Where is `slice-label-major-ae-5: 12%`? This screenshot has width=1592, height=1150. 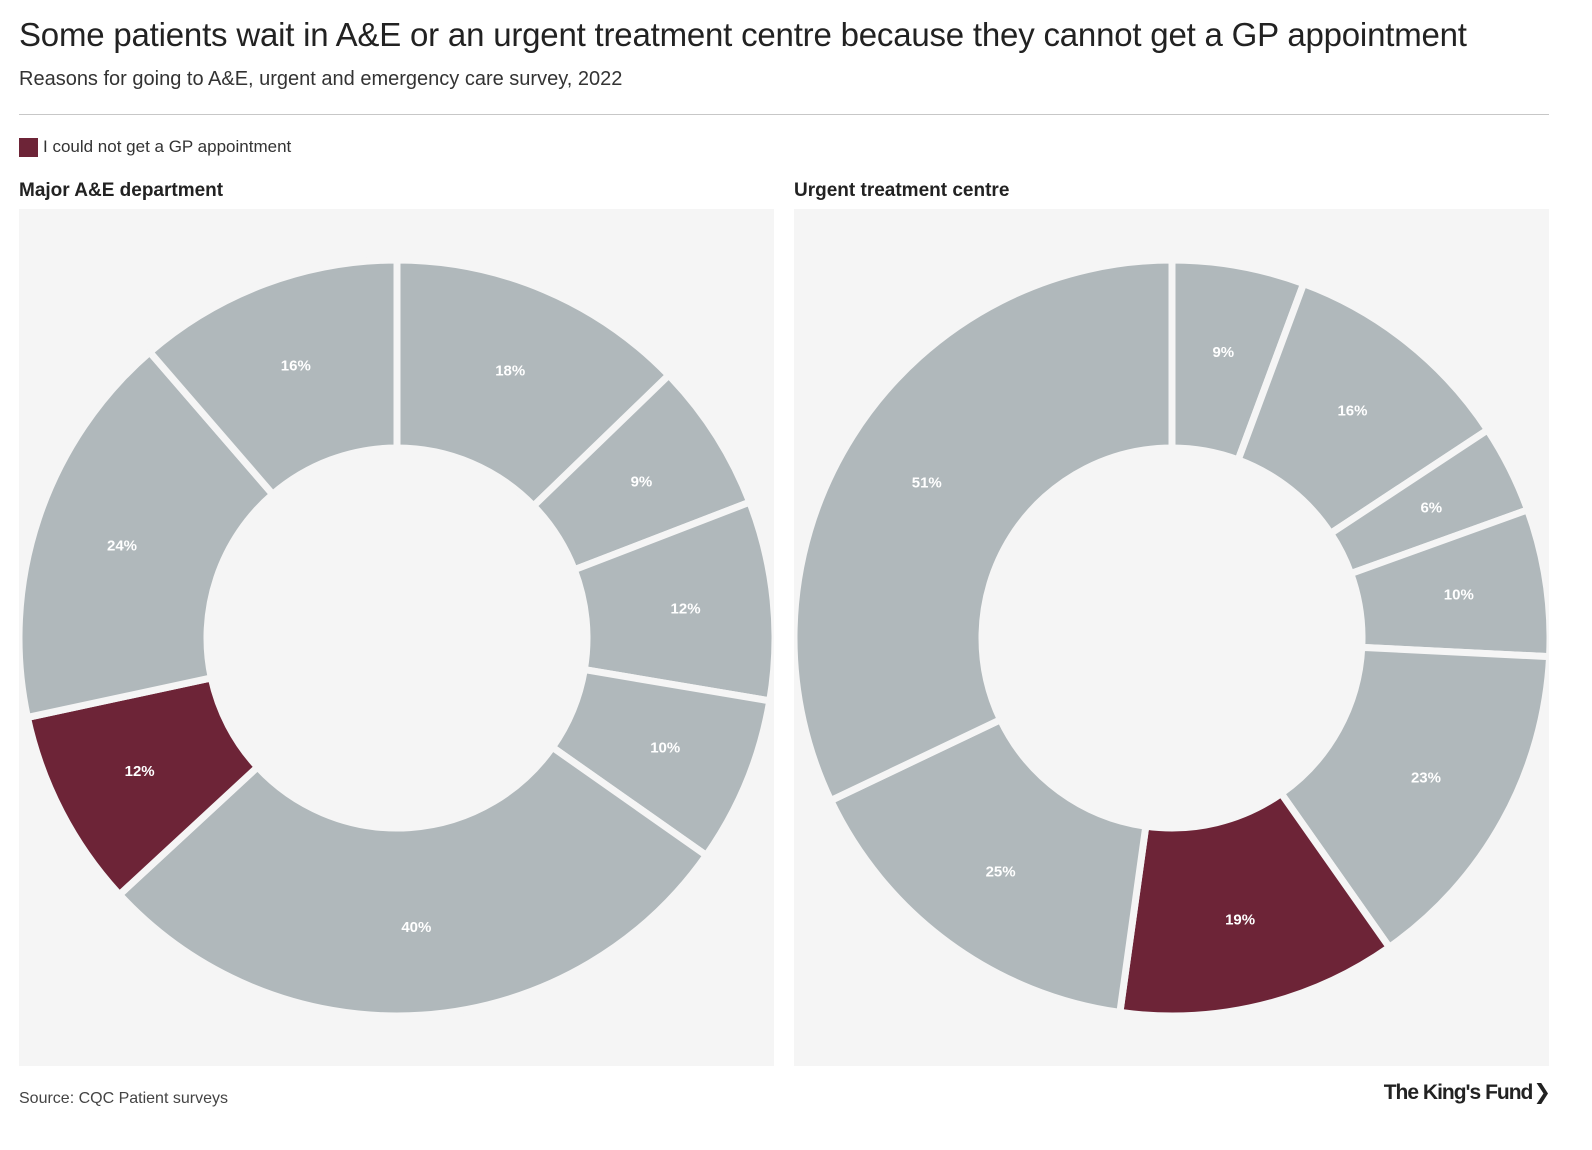
slice-label-major-ae-5: 12% is located at coordinates (140, 771).